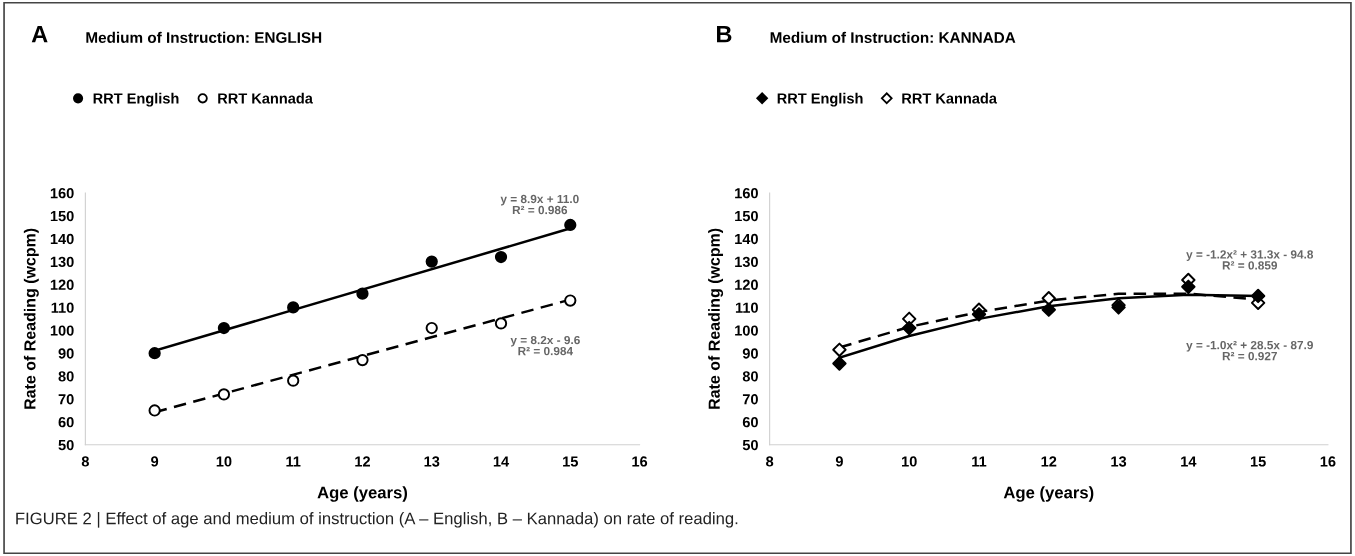 The height and width of the screenshot is (556, 1355). What do you see at coordinates (1250, 260) in the screenshot?
I see `annotation: y = -1.2x² + 31.3x - 94.8 R² = 0.859` at bounding box center [1250, 260].